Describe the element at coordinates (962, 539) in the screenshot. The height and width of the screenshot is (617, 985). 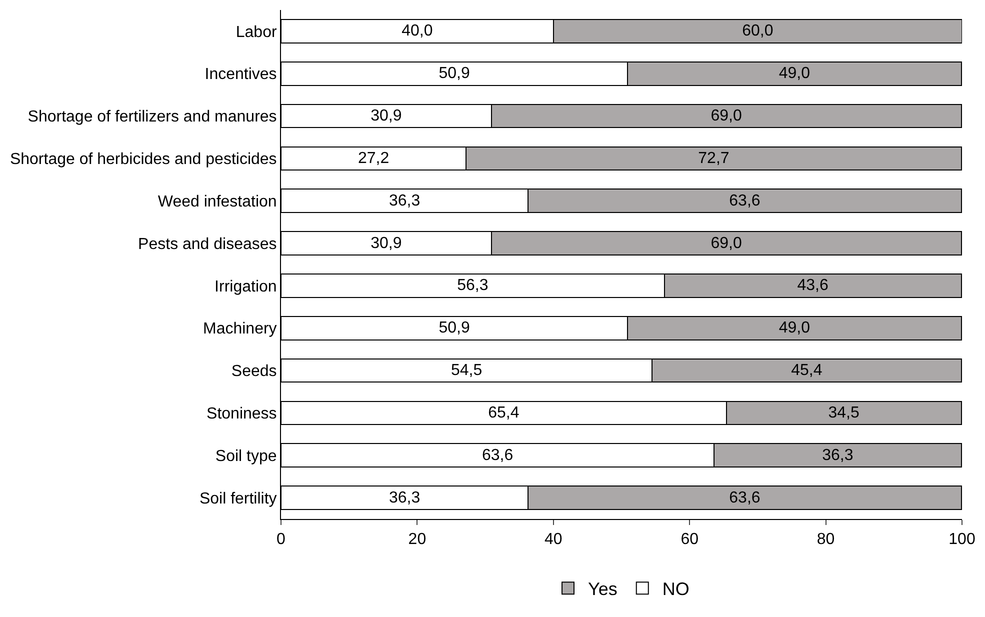
I see `x-tick-label: 100` at that location.